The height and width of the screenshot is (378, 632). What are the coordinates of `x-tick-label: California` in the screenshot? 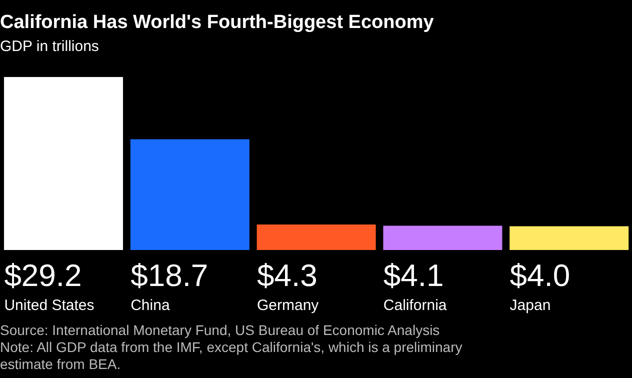 It's located at (415, 305).